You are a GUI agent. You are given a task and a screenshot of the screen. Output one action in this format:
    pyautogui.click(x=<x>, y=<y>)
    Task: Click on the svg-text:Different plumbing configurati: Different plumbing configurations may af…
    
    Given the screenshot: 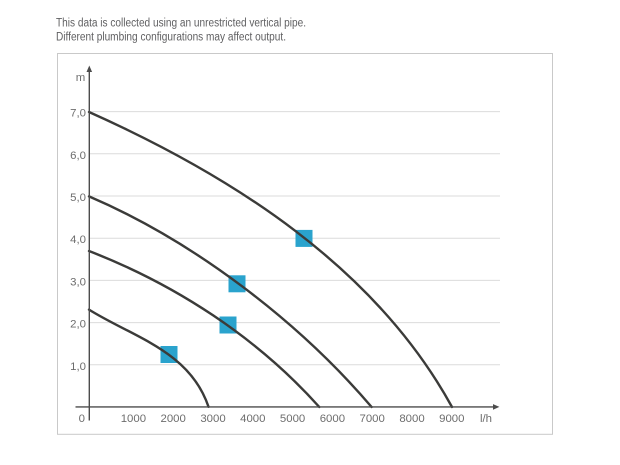 What is the action you would take?
    pyautogui.click(x=171, y=37)
    